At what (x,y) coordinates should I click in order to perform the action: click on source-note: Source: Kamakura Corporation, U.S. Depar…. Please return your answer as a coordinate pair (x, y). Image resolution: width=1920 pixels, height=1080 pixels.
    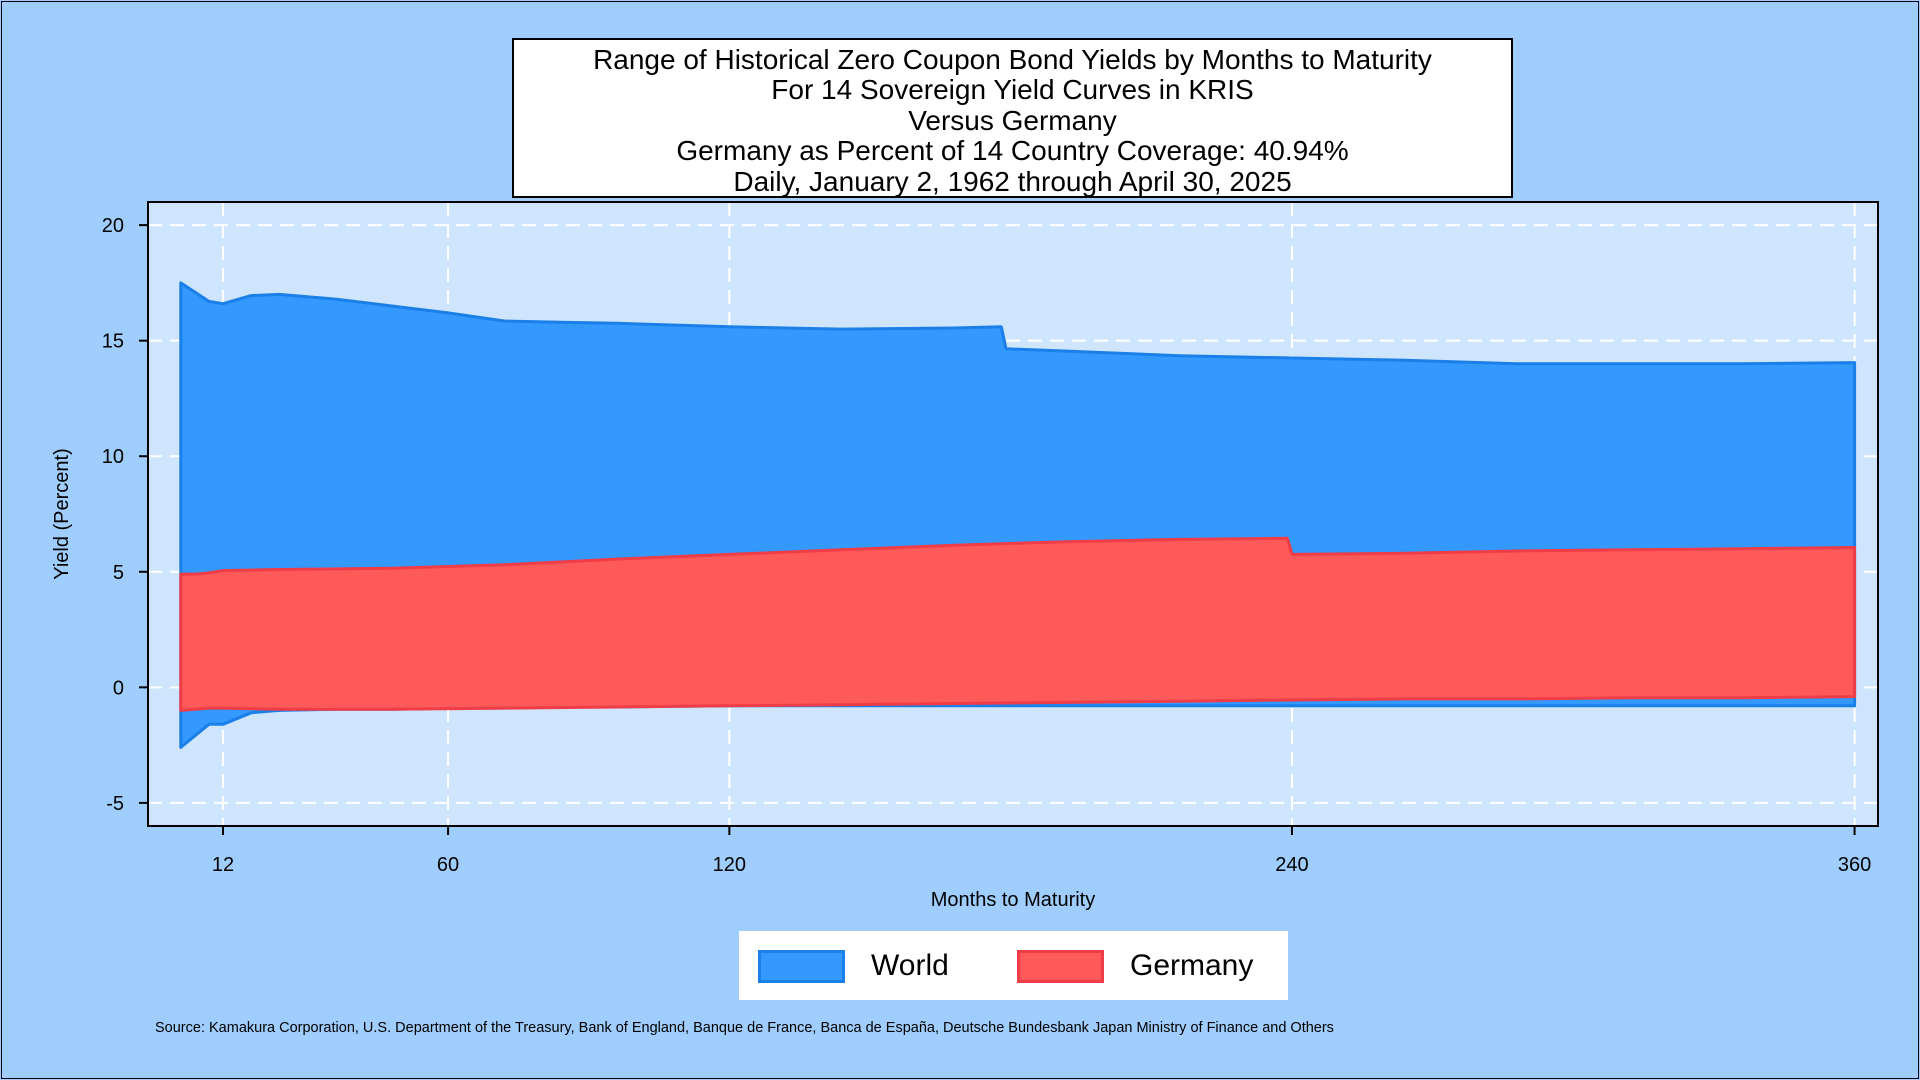
    Looking at the image, I should click on (744, 1028).